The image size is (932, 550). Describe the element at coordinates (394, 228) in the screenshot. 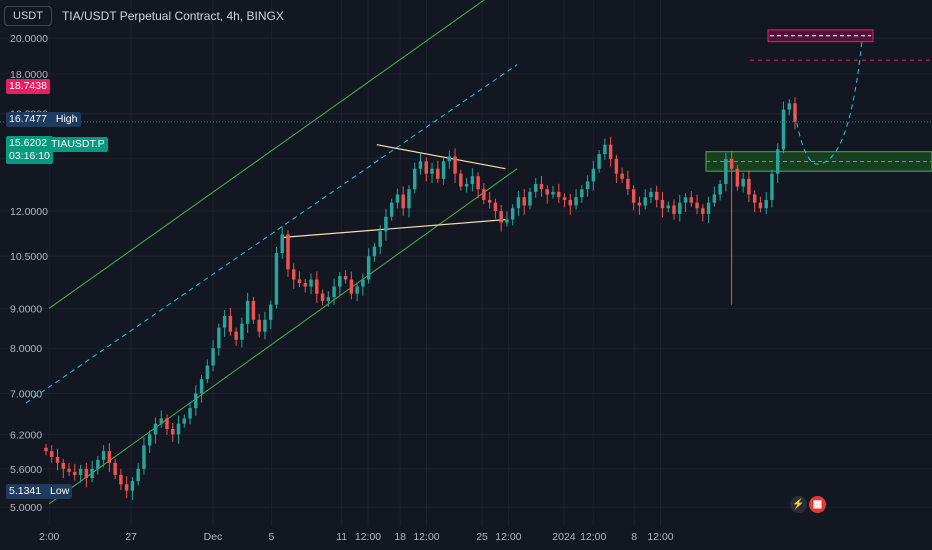

I see `triangle-lower-line` at that location.